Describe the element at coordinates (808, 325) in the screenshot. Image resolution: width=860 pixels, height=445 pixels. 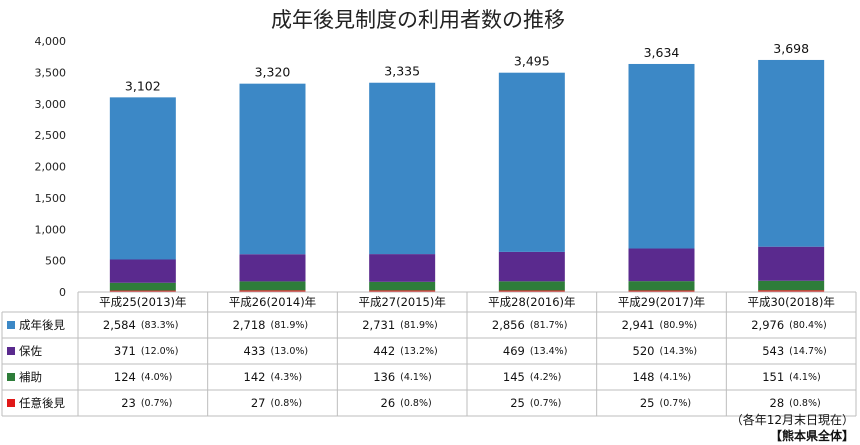
I see `cell-percent: (80.4%)` at that location.